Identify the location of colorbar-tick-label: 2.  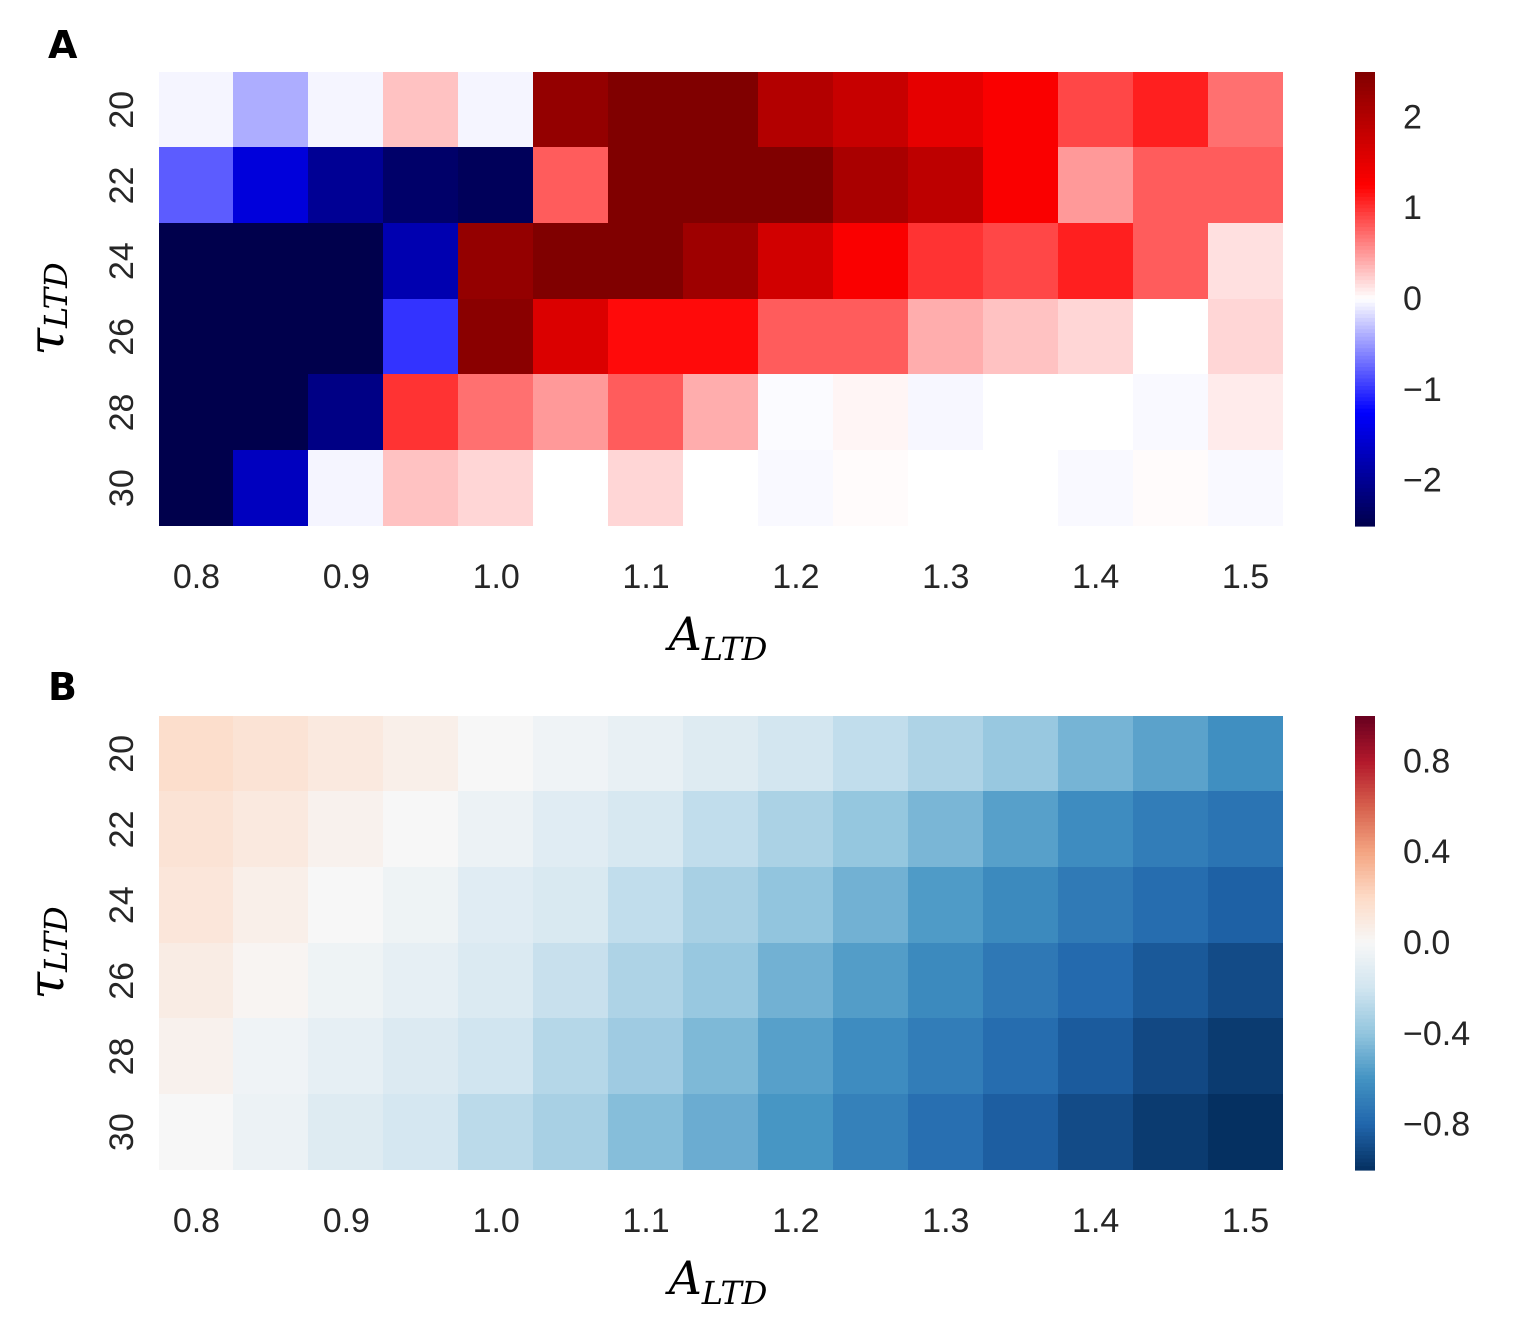
(1412, 117).